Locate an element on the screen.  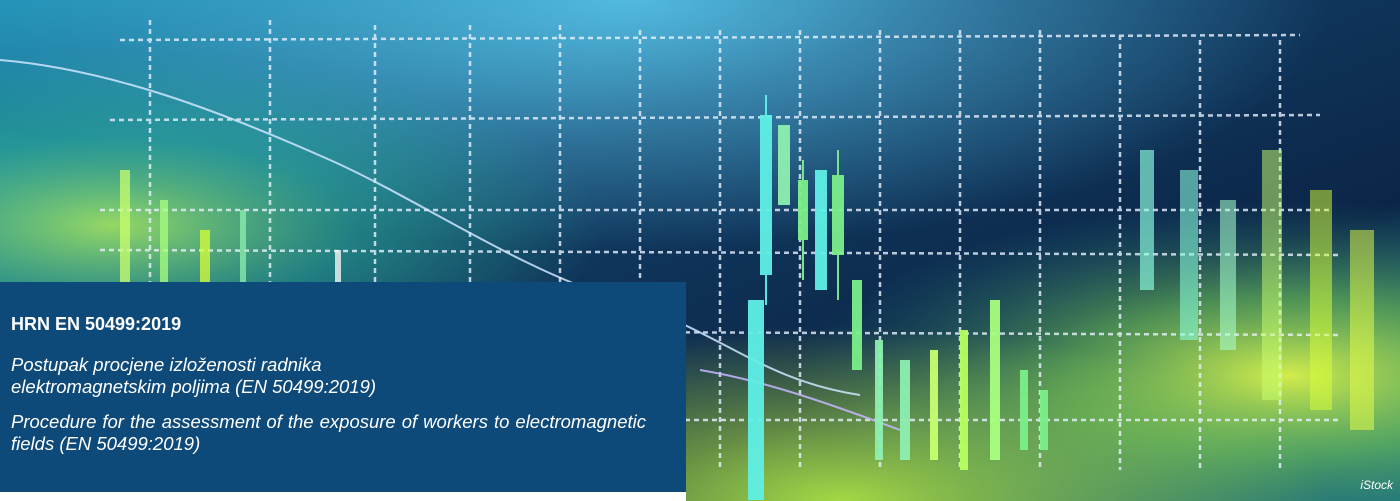
photo-credit: iStock is located at coordinates (1376, 485).